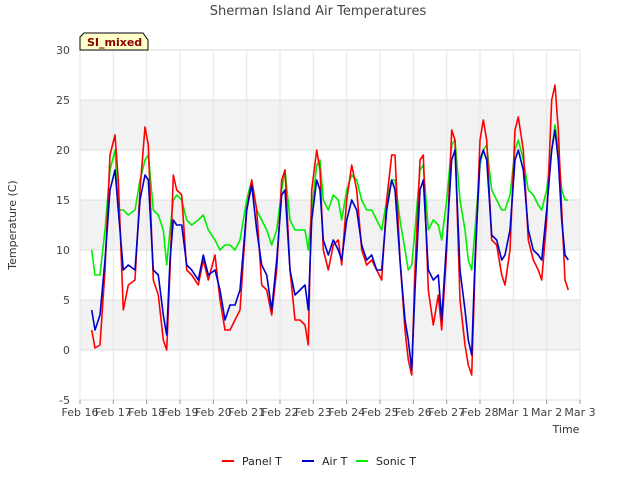 The image size is (640, 480). What do you see at coordinates (446, 412) in the screenshot?
I see `x-tick-label: Feb 27` at bounding box center [446, 412].